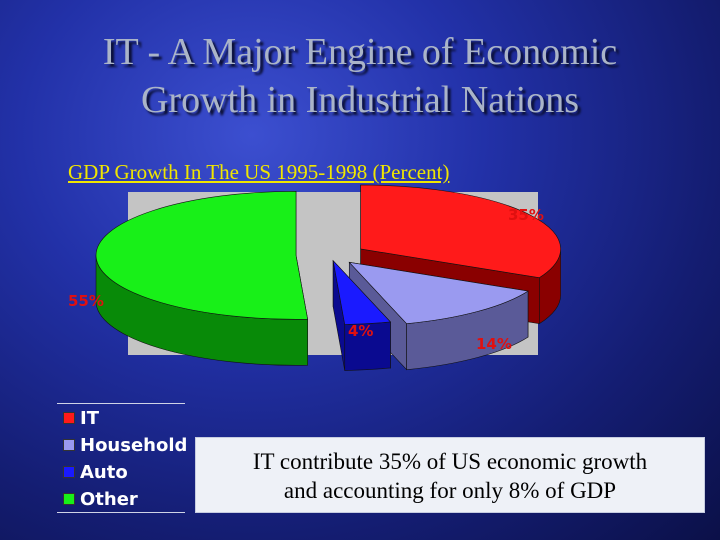 The height and width of the screenshot is (540, 720). I want to click on legend-item-it: IT, so click(81, 418).